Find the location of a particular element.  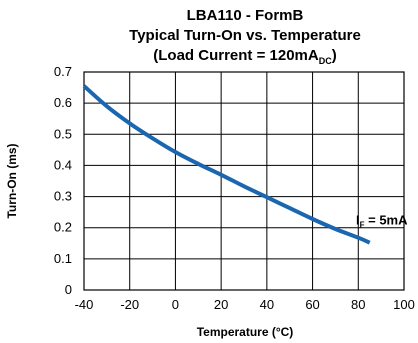

y-tick-label-1: 0.1 is located at coordinates (63, 258).